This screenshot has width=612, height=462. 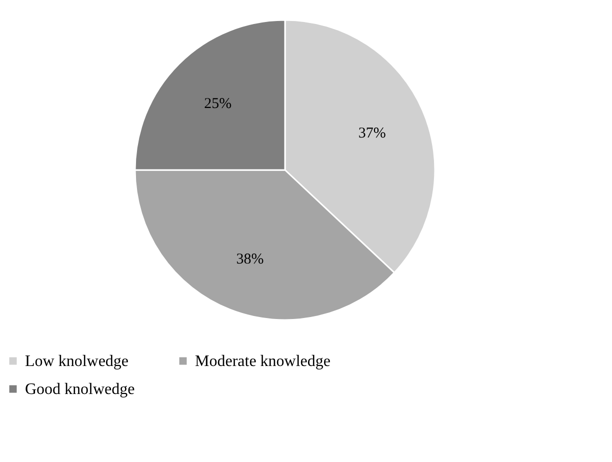 I want to click on legend-label: Moderate knowledge, so click(x=263, y=361).